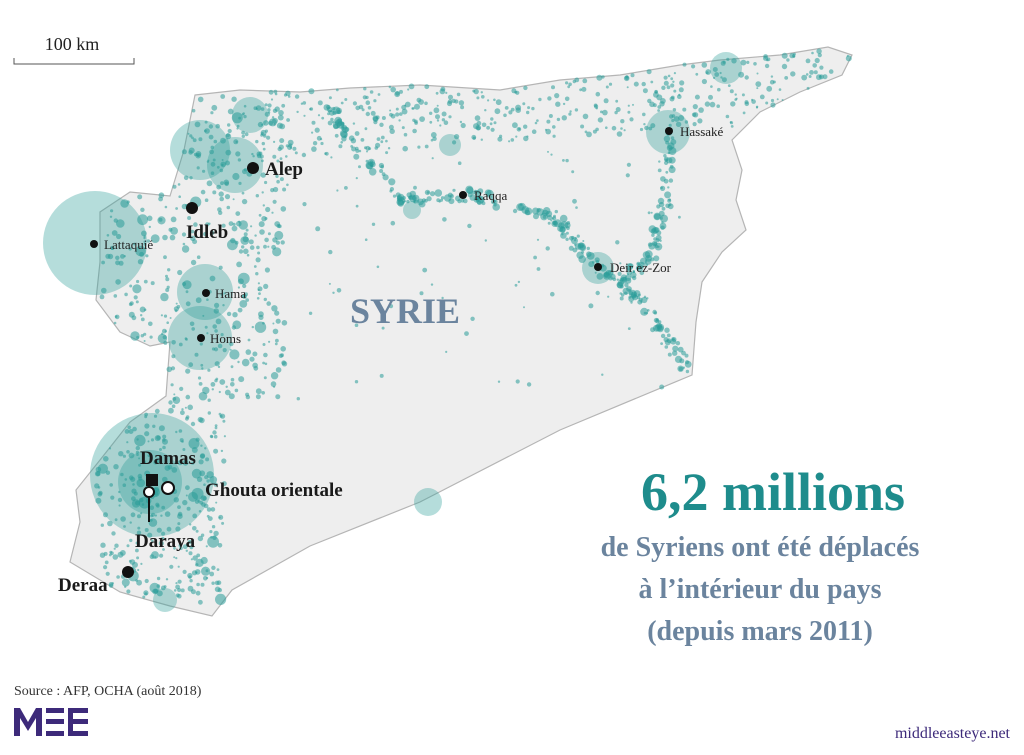 This screenshot has height=755, width=1024. I want to click on headline: 6,2 millions, so click(773, 492).